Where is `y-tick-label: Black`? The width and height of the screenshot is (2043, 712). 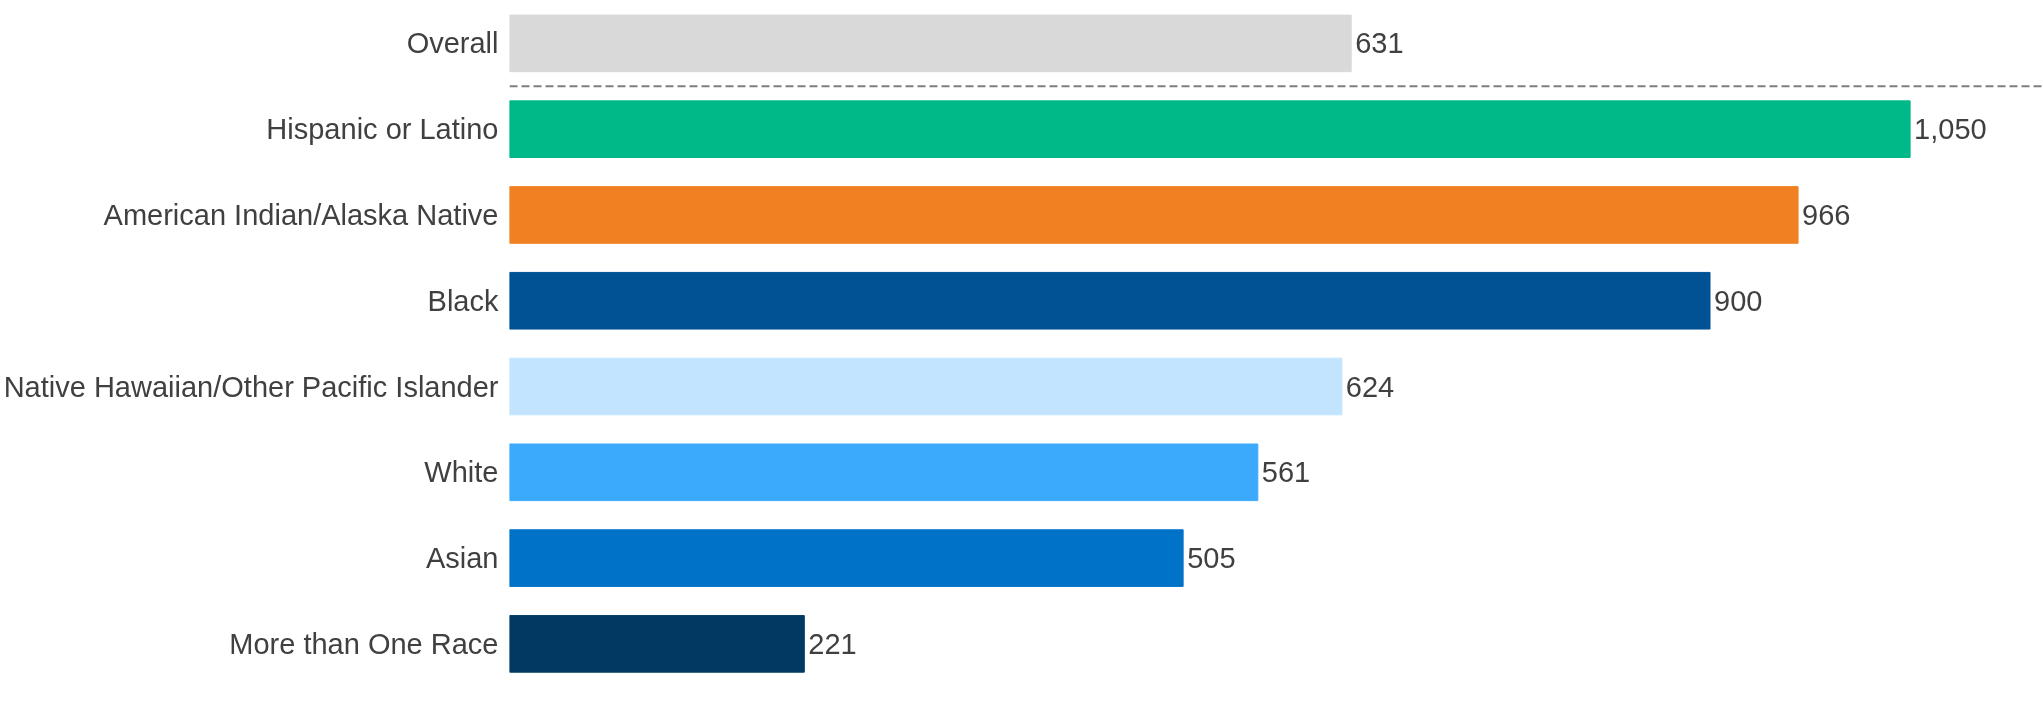 y-tick-label: Black is located at coordinates (463, 300).